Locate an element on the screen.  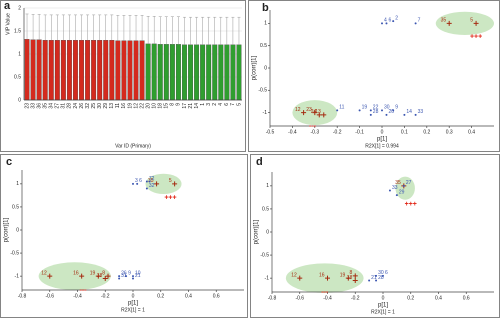
point-label: 13 is located at coordinates (318, 112).